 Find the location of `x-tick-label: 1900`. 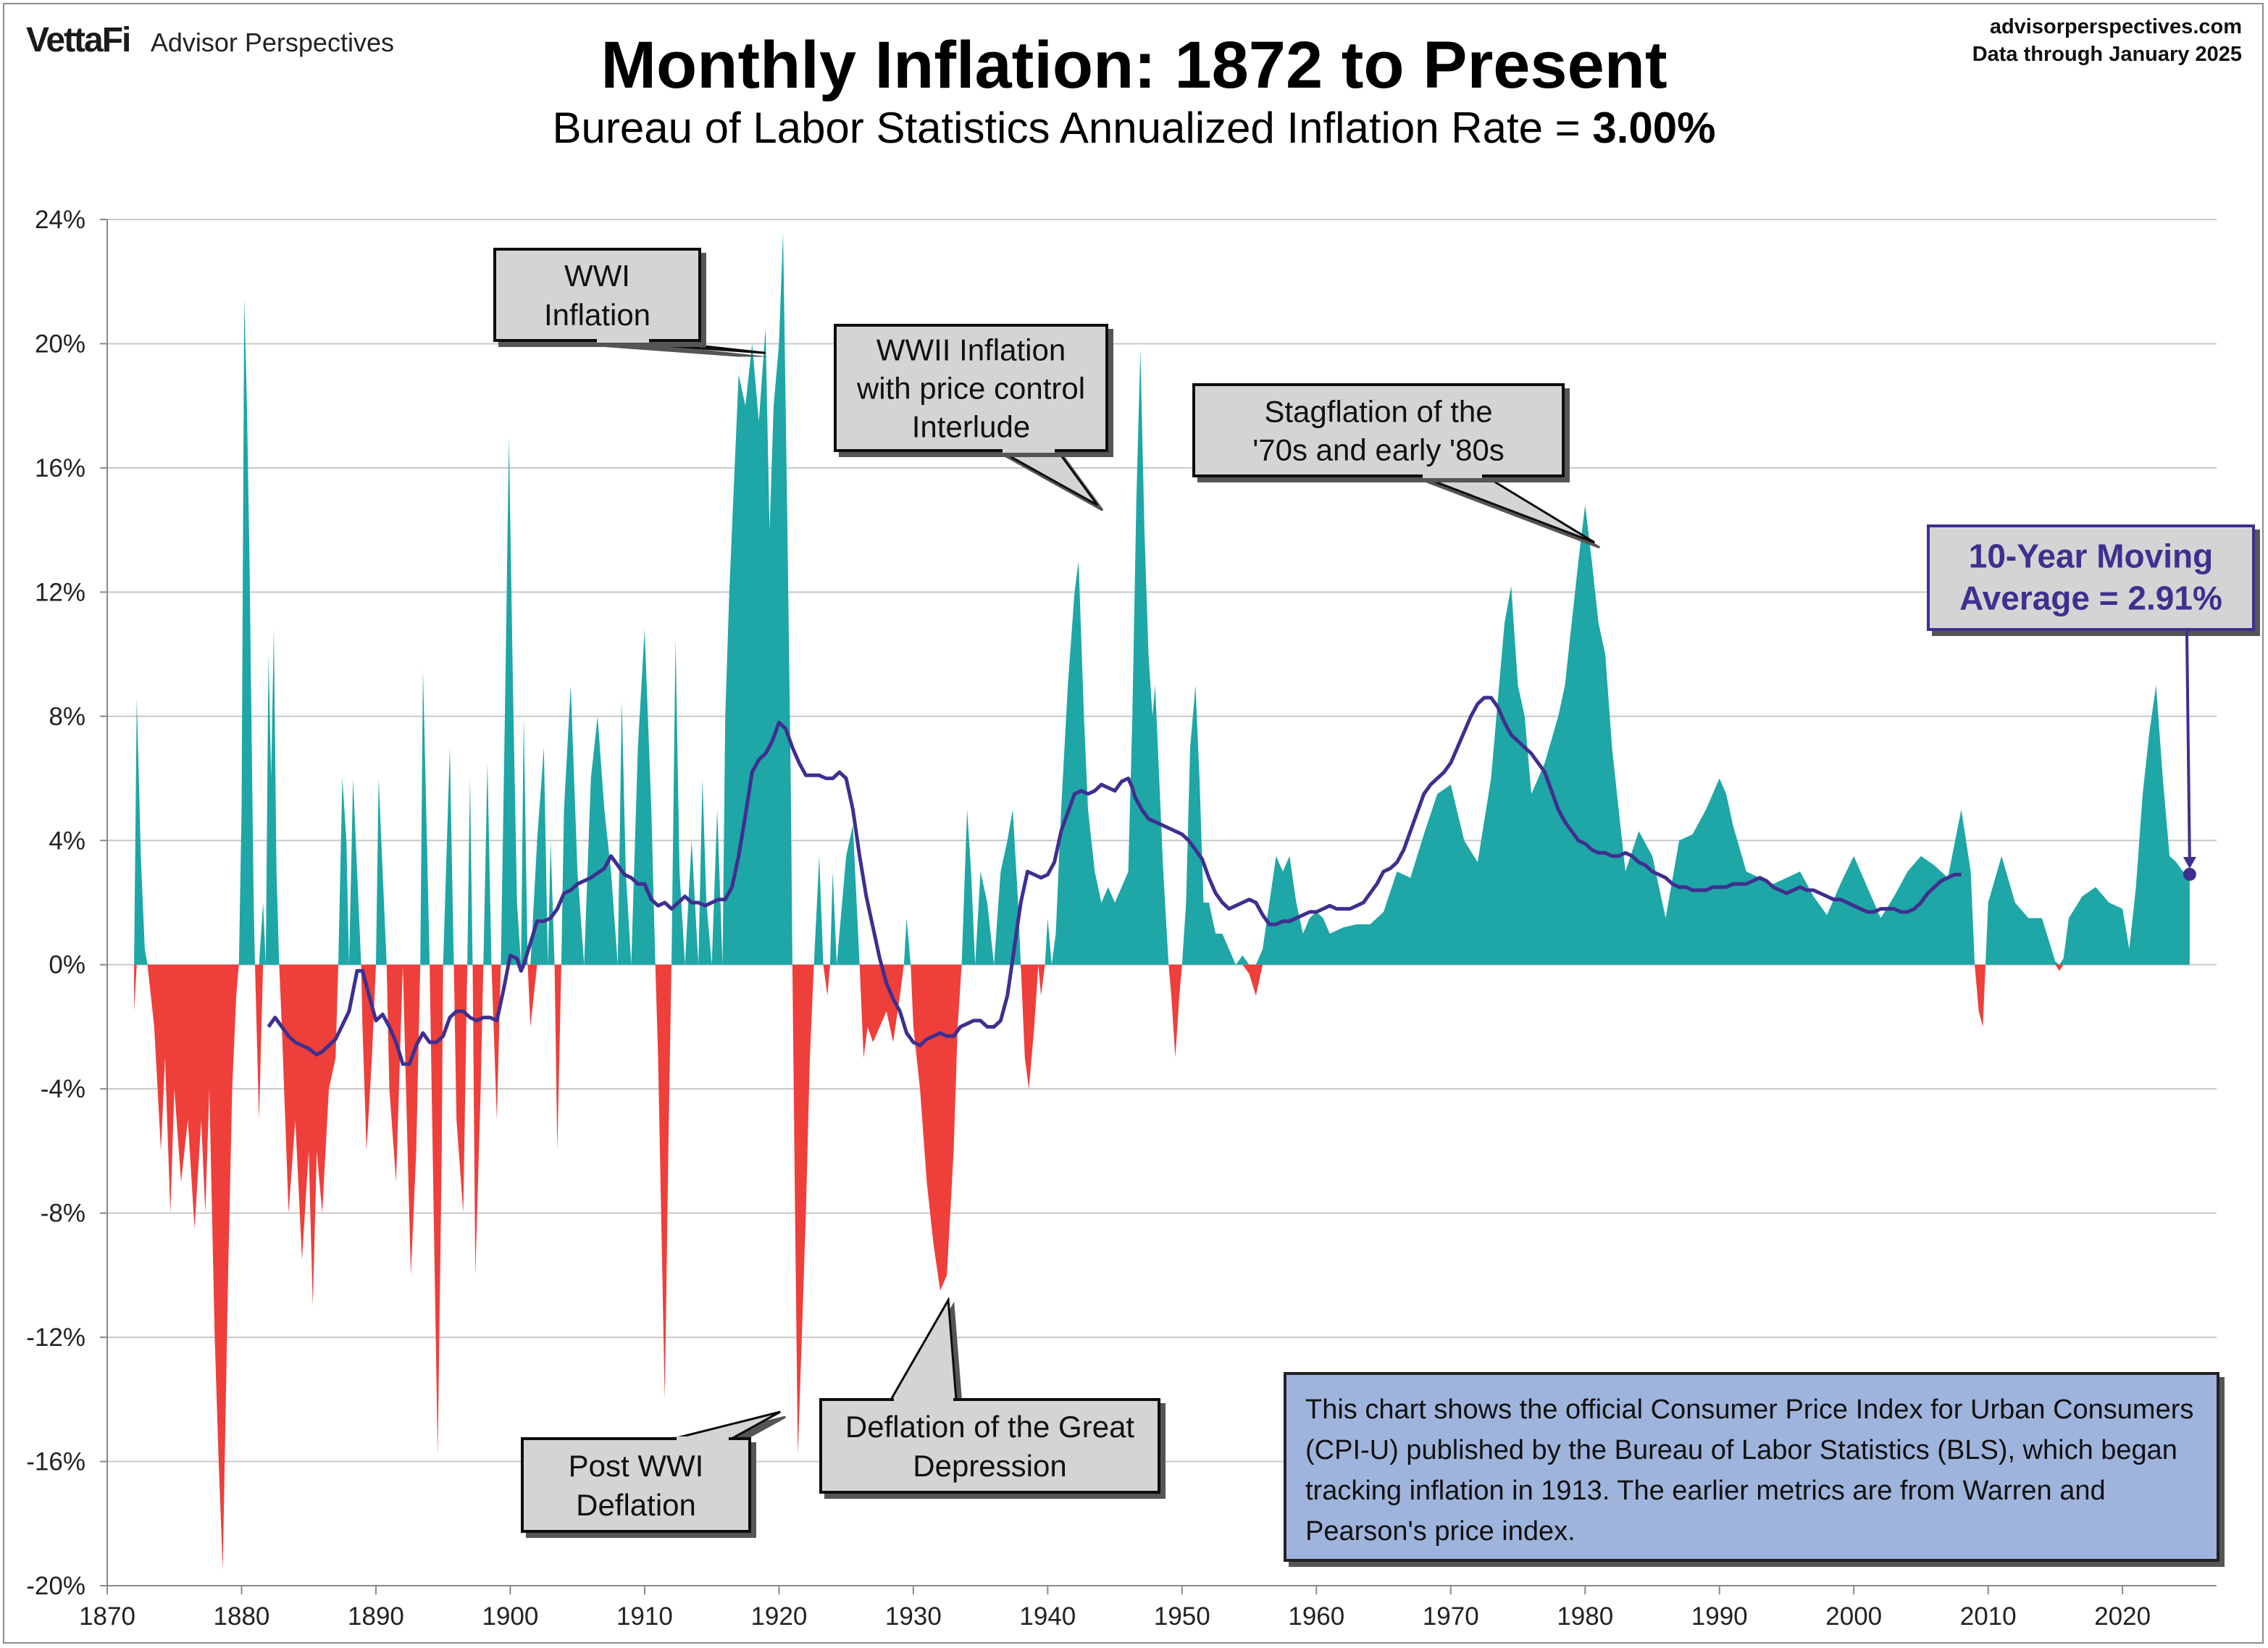

x-tick-label: 1900 is located at coordinates (510, 1616).